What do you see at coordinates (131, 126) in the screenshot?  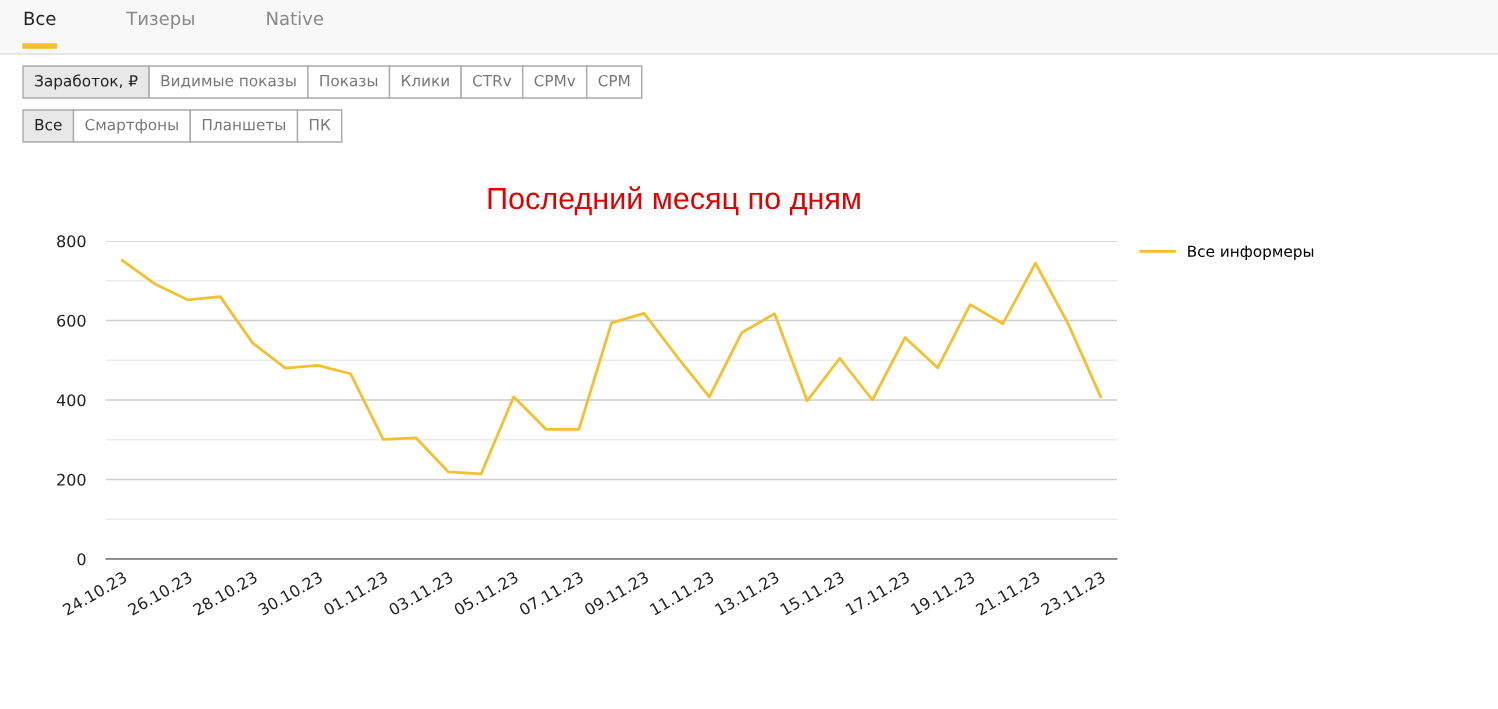 I see `text: Смартфоны` at bounding box center [131, 126].